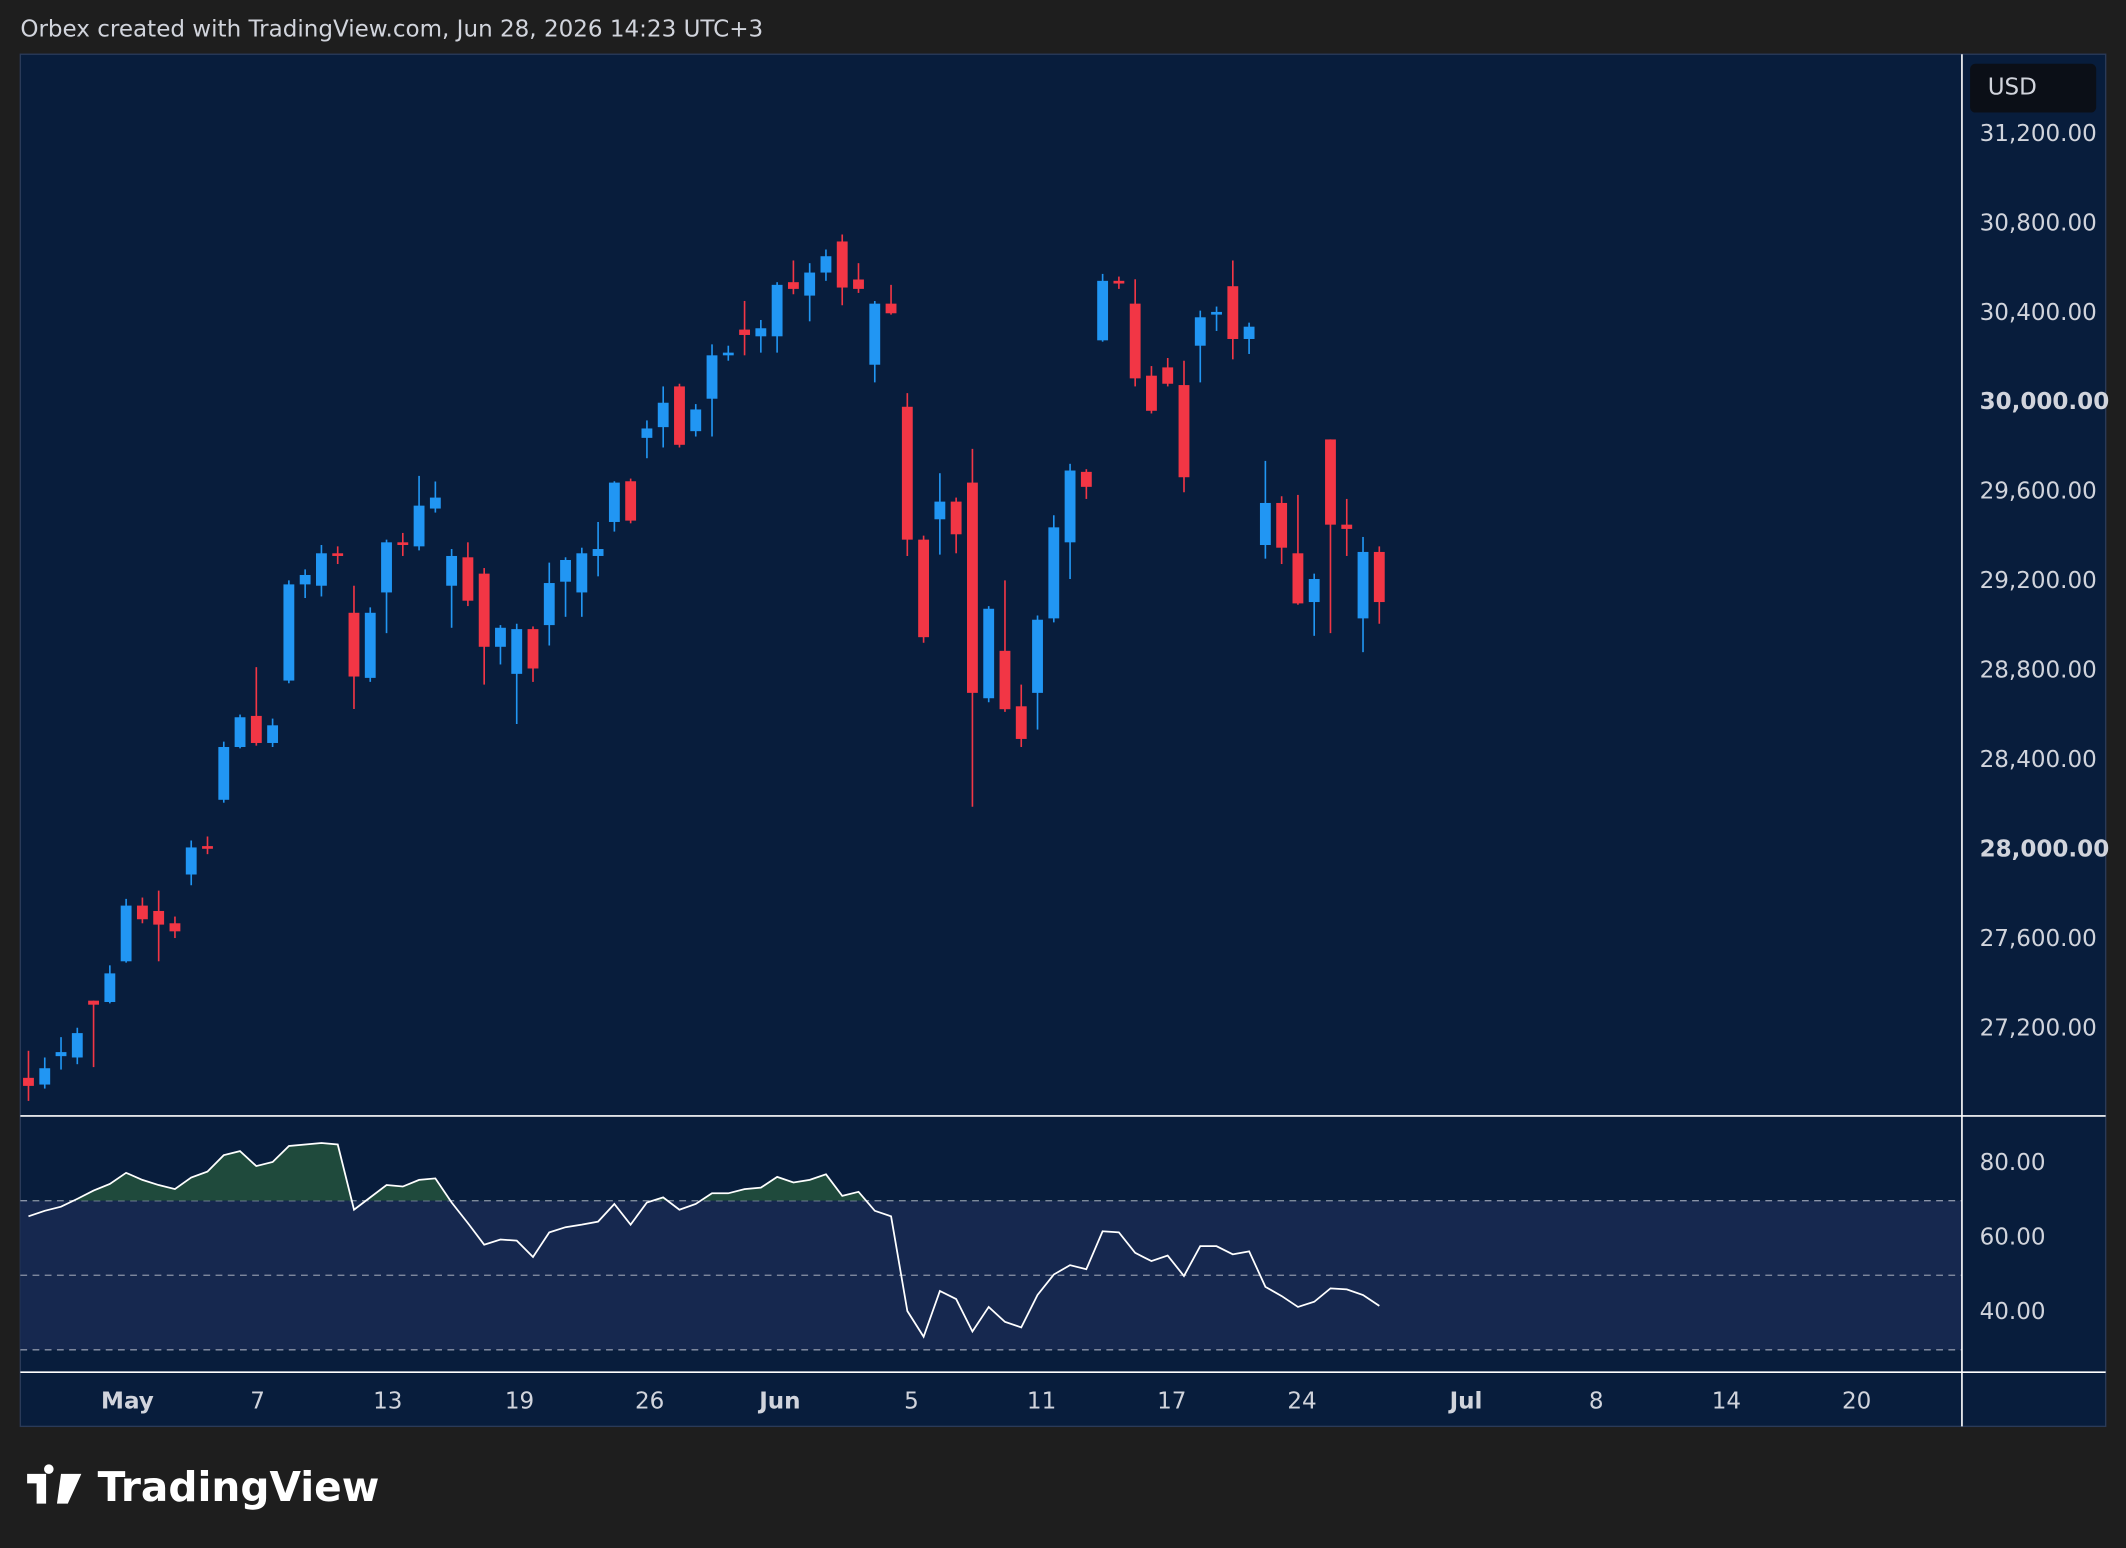 The width and height of the screenshot is (2126, 1548). I want to click on y-tick-label: 31,200.00, so click(2038, 134).